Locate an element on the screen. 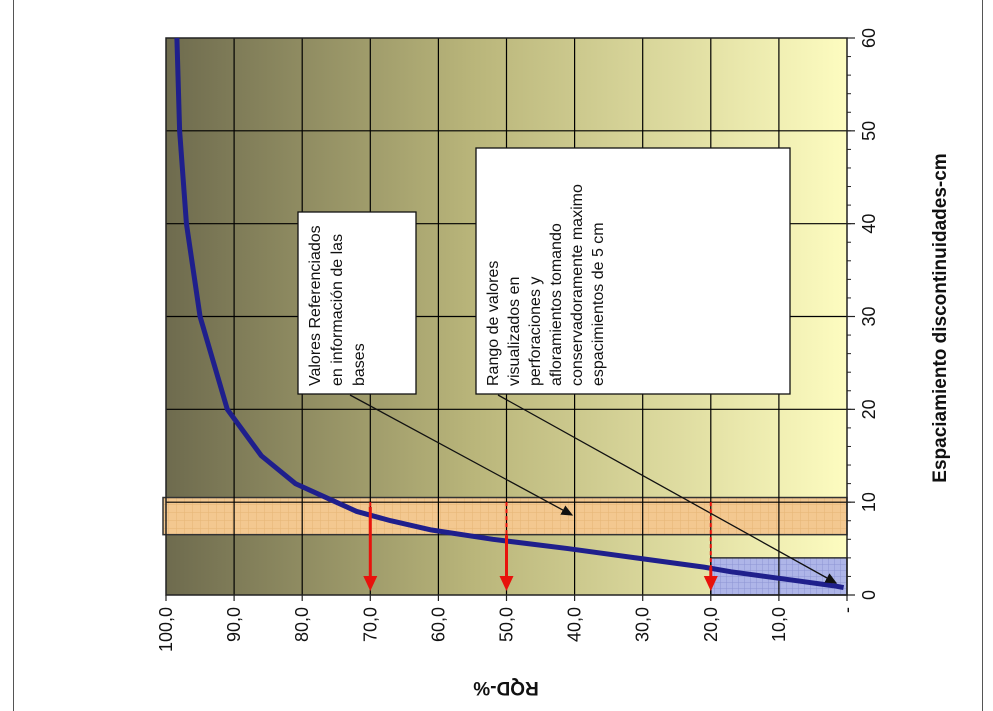 This screenshot has width=993, height=711. y-tick-label: - is located at coordinates (847, 610).